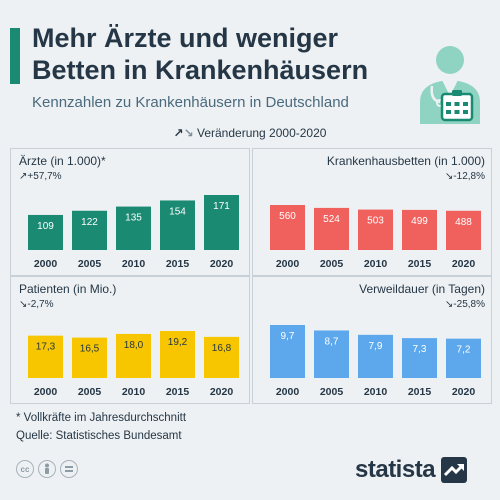  What do you see at coordinates (288, 336) in the screenshot?
I see `data-label: 9,7` at bounding box center [288, 336].